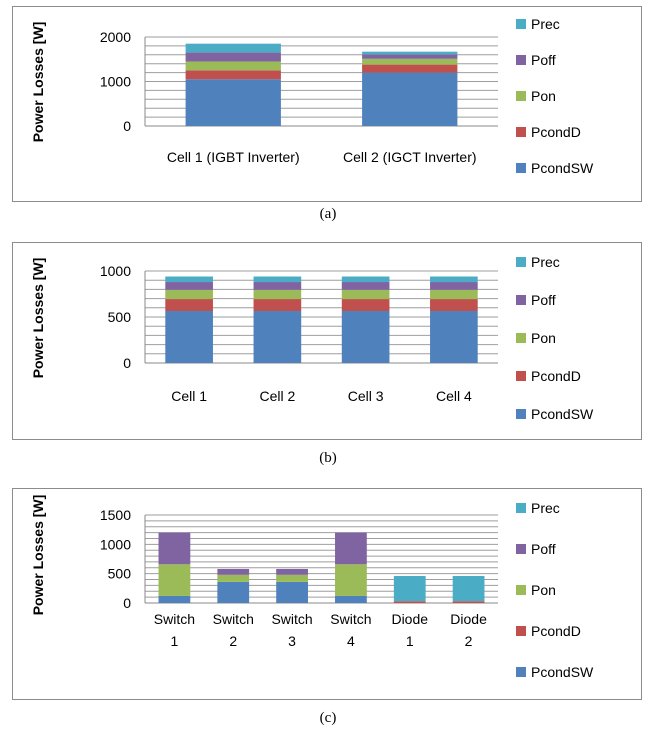  What do you see at coordinates (351, 641) in the screenshot?
I see `category-label: 4` at bounding box center [351, 641].